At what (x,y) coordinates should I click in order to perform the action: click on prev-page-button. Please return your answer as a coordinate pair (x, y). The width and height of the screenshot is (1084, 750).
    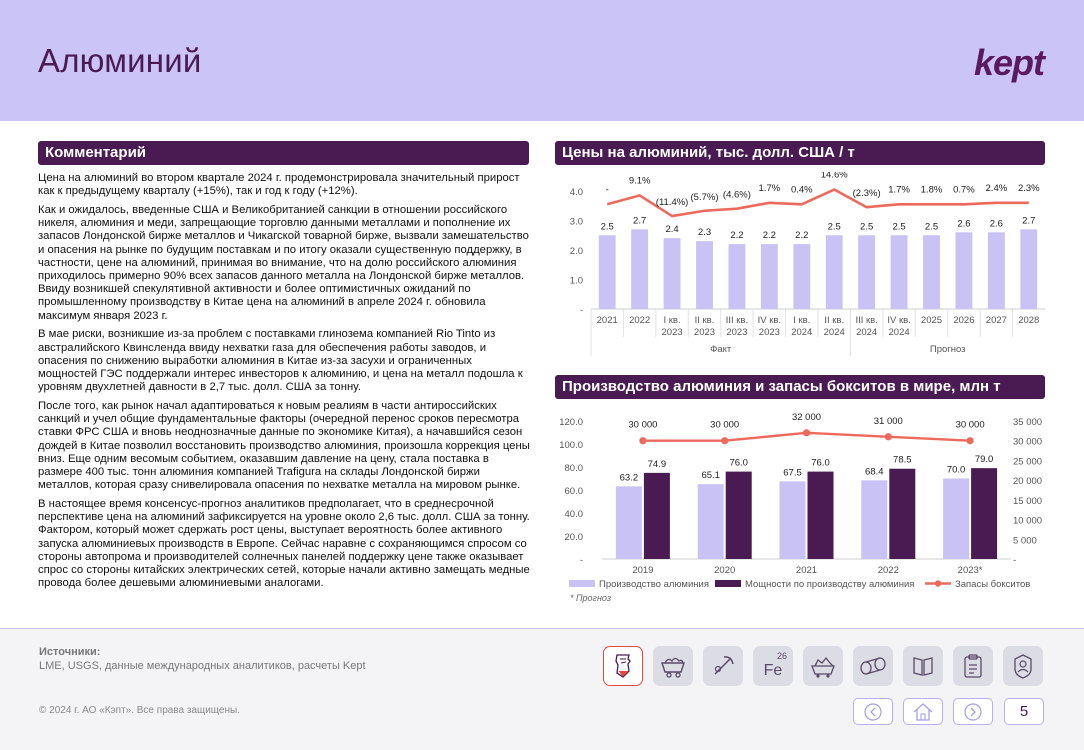
    Looking at the image, I should click on (873, 711).